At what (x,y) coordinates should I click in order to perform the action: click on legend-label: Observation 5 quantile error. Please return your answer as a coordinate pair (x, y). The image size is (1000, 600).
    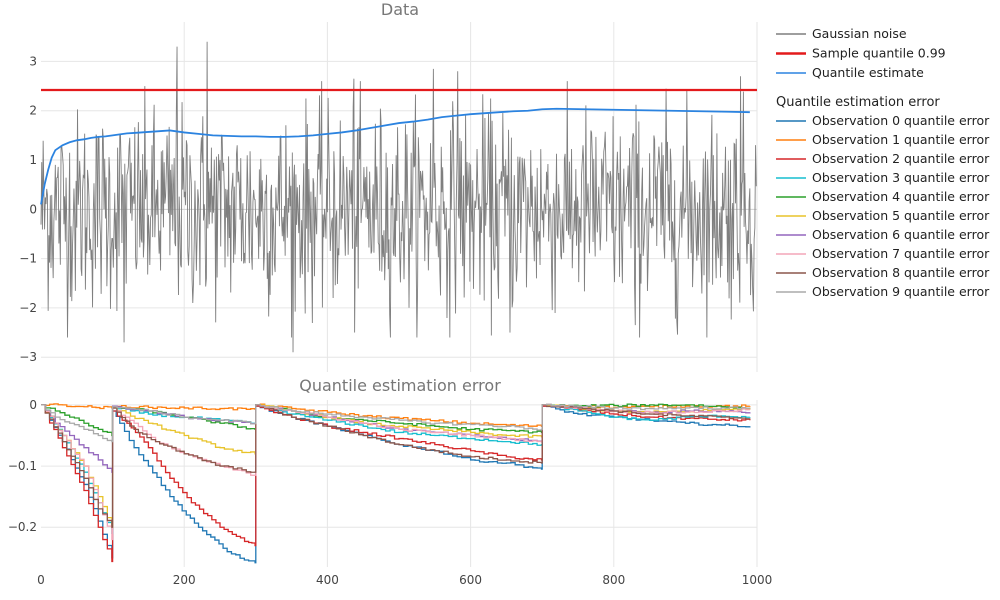
    Looking at the image, I should click on (901, 215).